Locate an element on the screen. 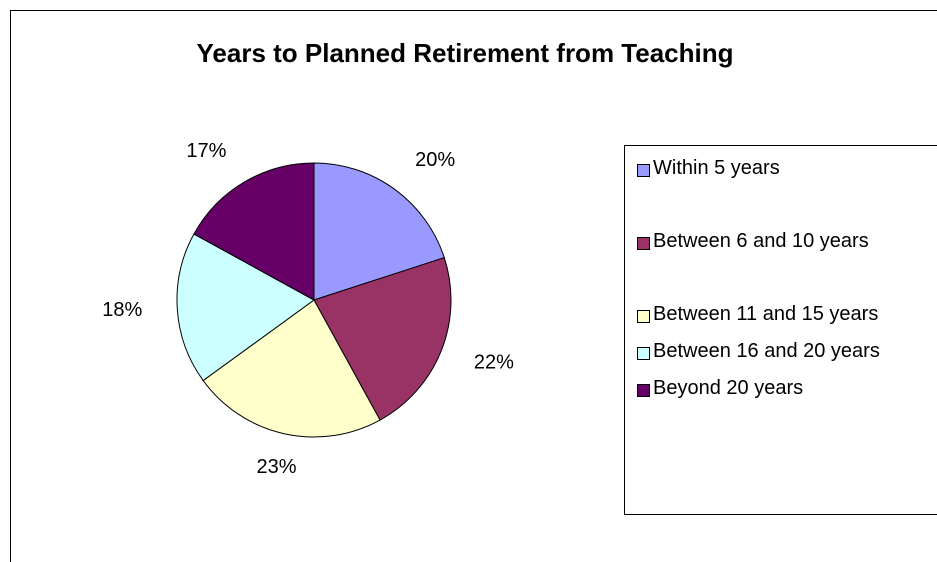 This screenshot has width=937, height=562. legend-item: Between 11 and 15 years is located at coordinates (779, 314).